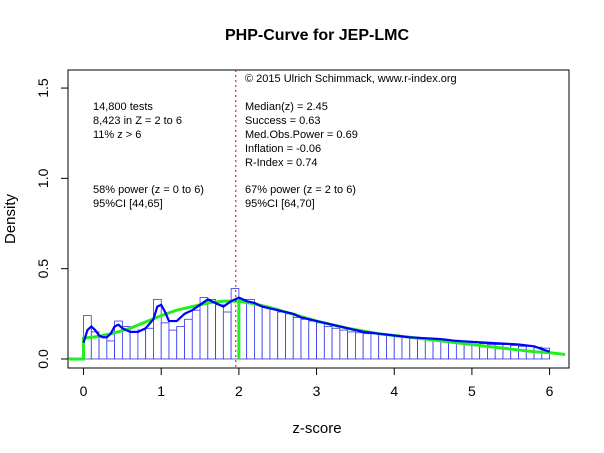 The height and width of the screenshot is (453, 604). What do you see at coordinates (351, 79) in the screenshot?
I see `copyright-annotation: © 2015 Ulrich Schimmack, www.r-index.org` at bounding box center [351, 79].